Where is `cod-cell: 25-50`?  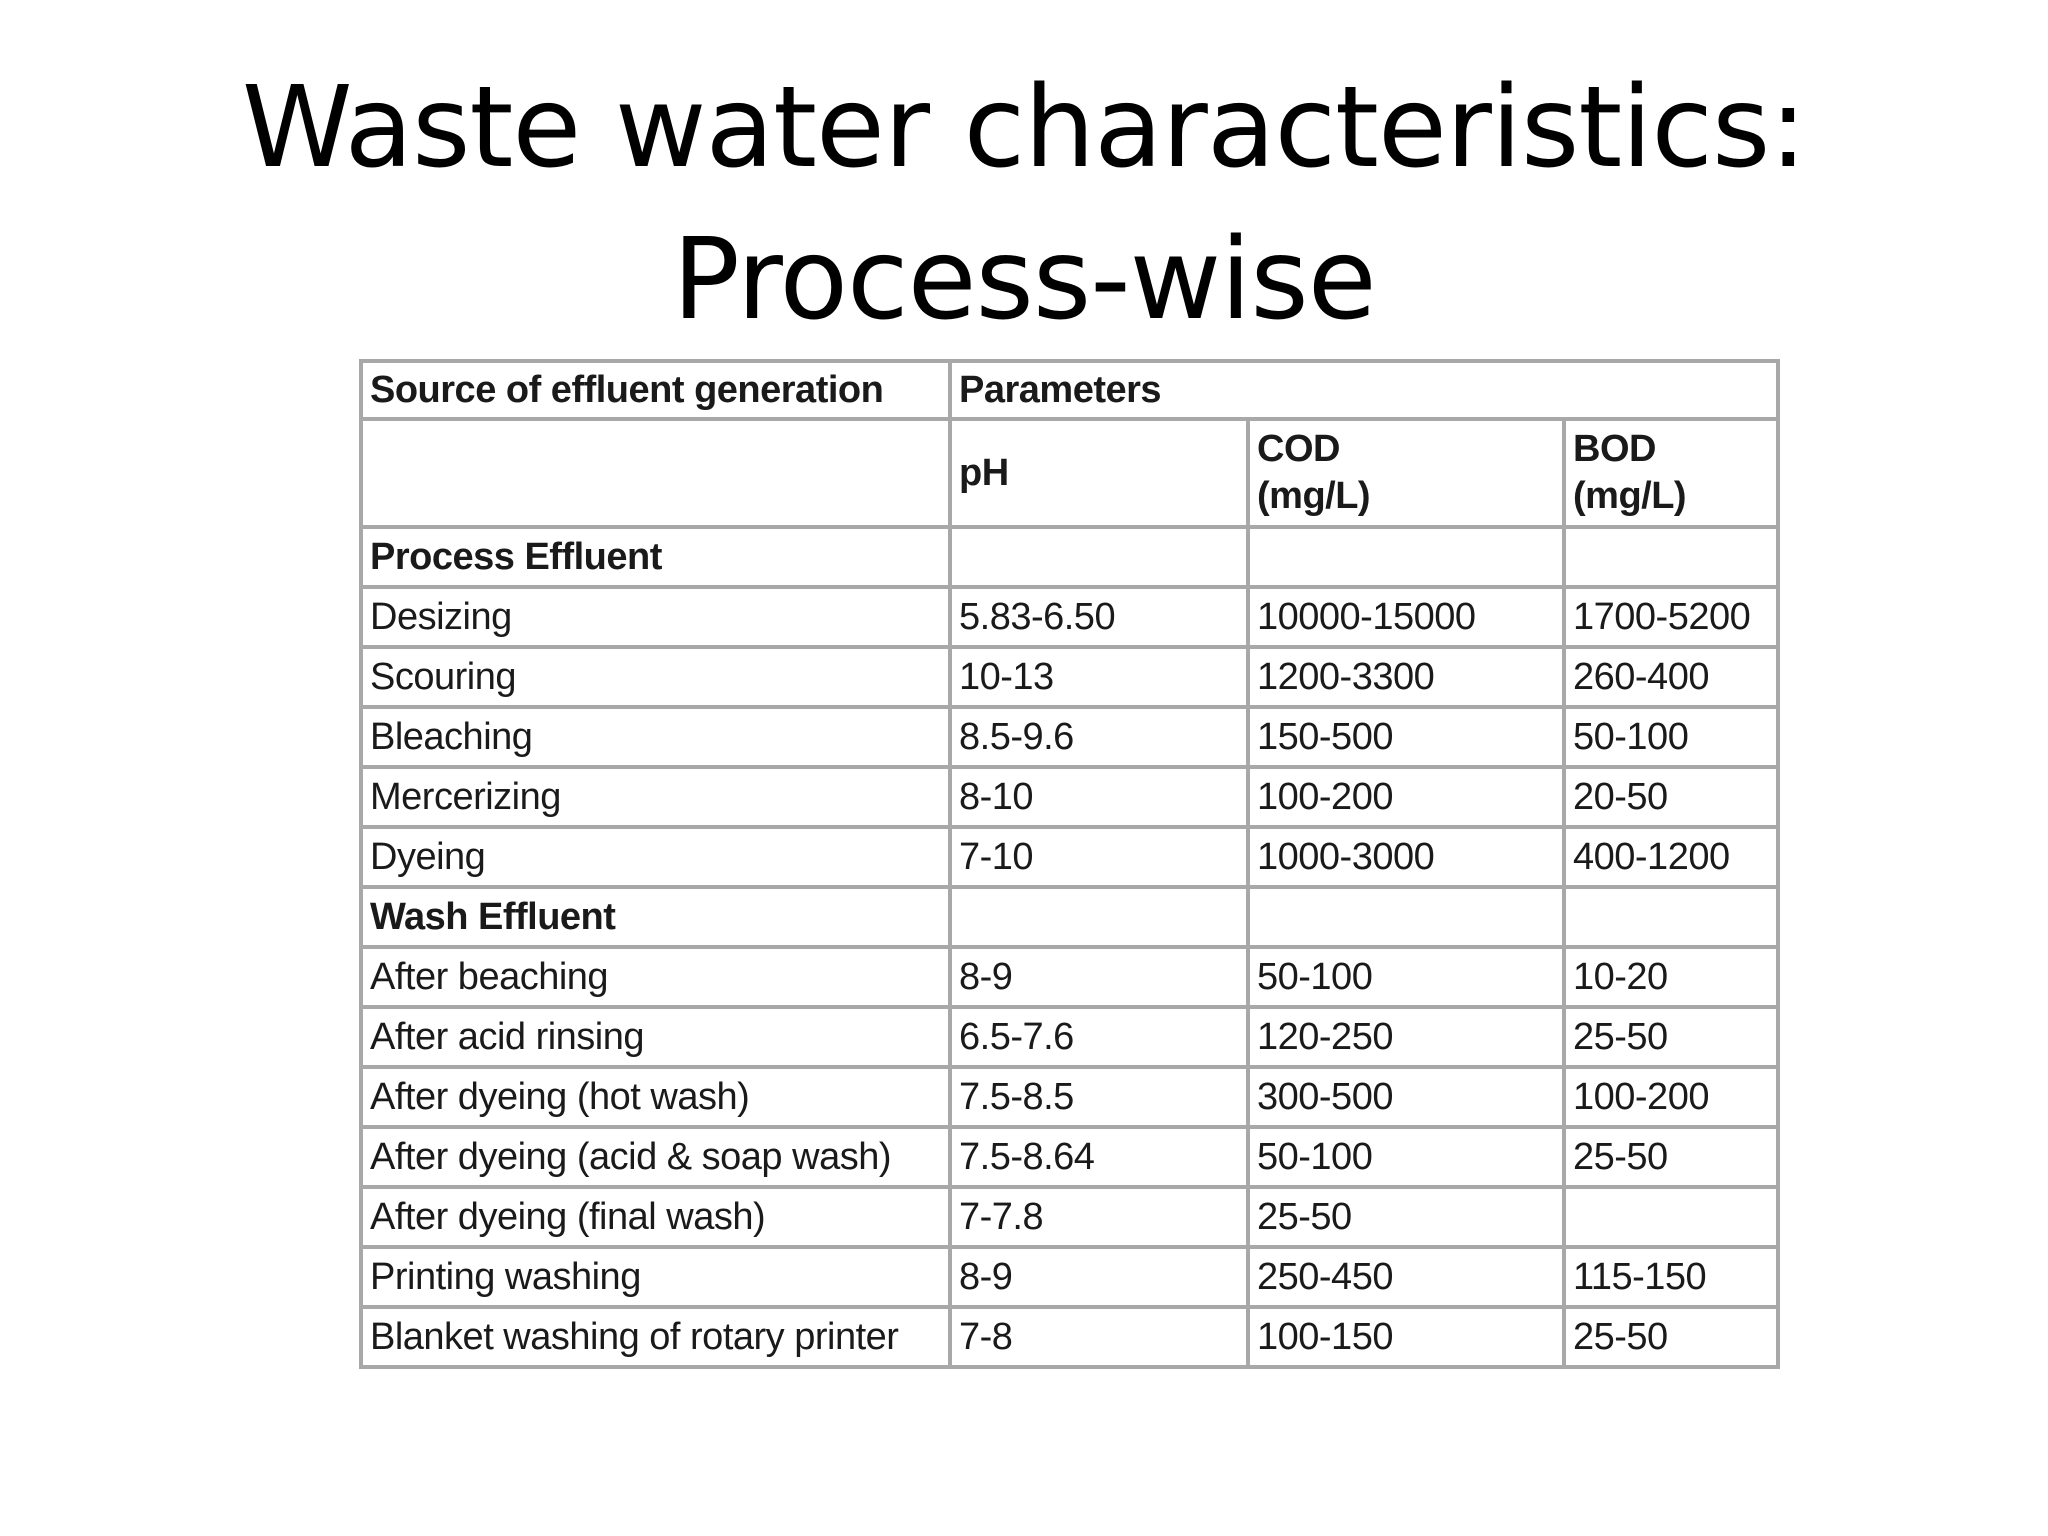
cod-cell: 25-50 is located at coordinates (1406, 1217).